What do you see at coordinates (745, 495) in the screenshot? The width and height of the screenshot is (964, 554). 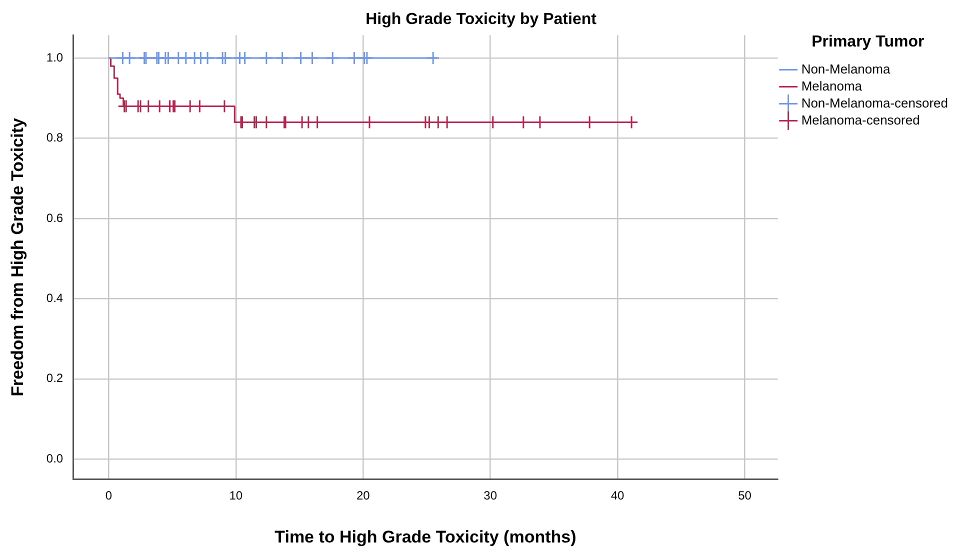 I see `x-tick-label: 50` at bounding box center [745, 495].